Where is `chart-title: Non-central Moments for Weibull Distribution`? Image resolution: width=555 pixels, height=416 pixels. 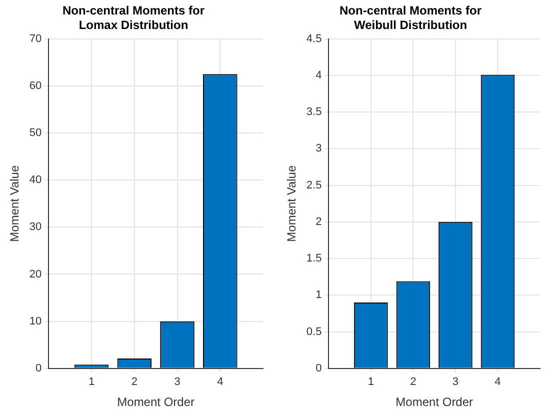
chart-title: Non-central Moments for Weibull Distribution is located at coordinates (410, 18).